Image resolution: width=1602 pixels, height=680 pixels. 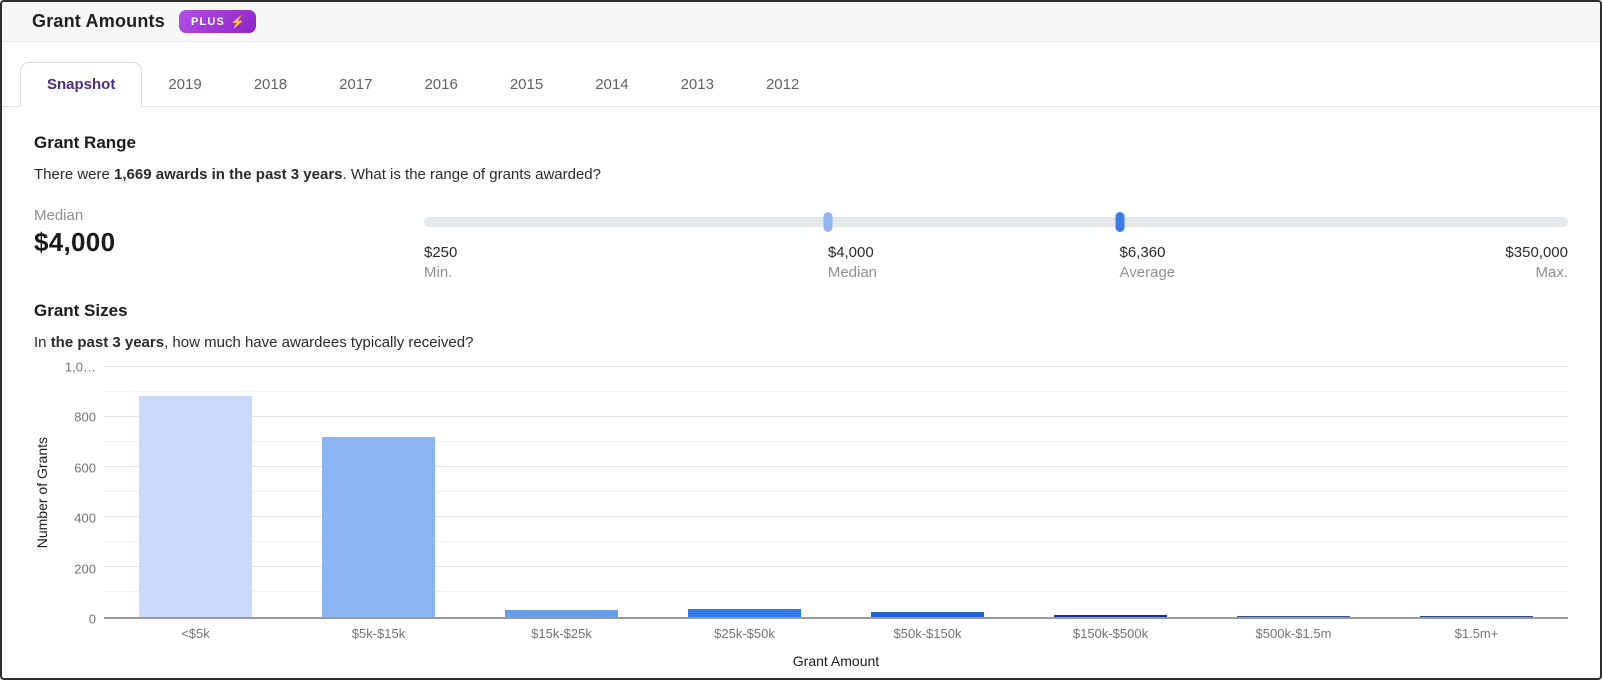 I want to click on slider-marker-value: $6,360, so click(x=1142, y=252).